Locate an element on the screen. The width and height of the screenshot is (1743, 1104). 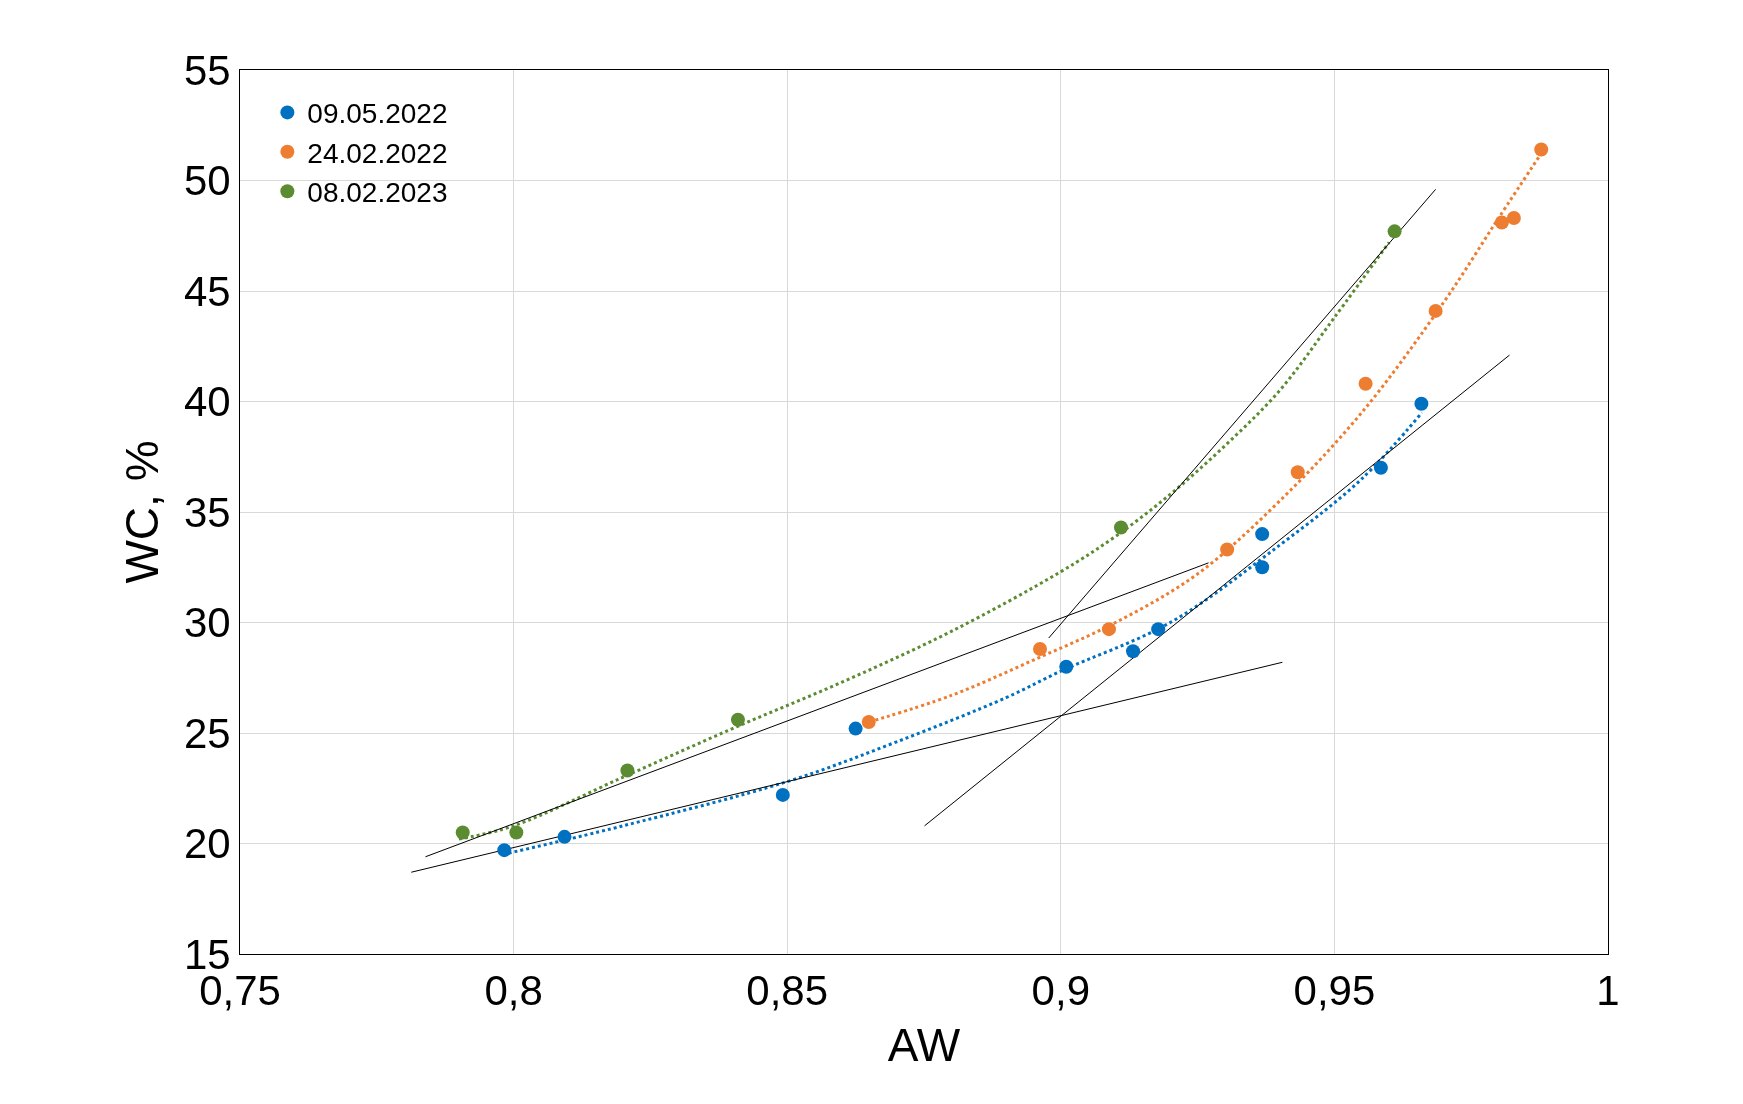
x-tick-label: 0,9 is located at coordinates (1060, 991).